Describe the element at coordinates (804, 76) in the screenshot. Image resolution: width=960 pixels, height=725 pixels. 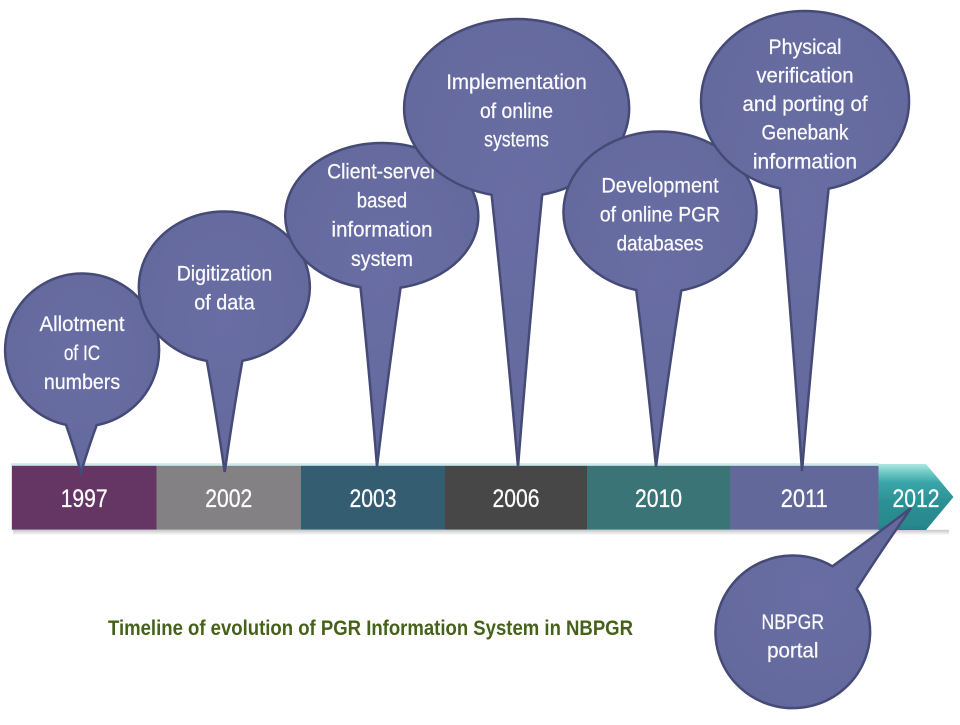
I see `svg-text: verification` at that location.